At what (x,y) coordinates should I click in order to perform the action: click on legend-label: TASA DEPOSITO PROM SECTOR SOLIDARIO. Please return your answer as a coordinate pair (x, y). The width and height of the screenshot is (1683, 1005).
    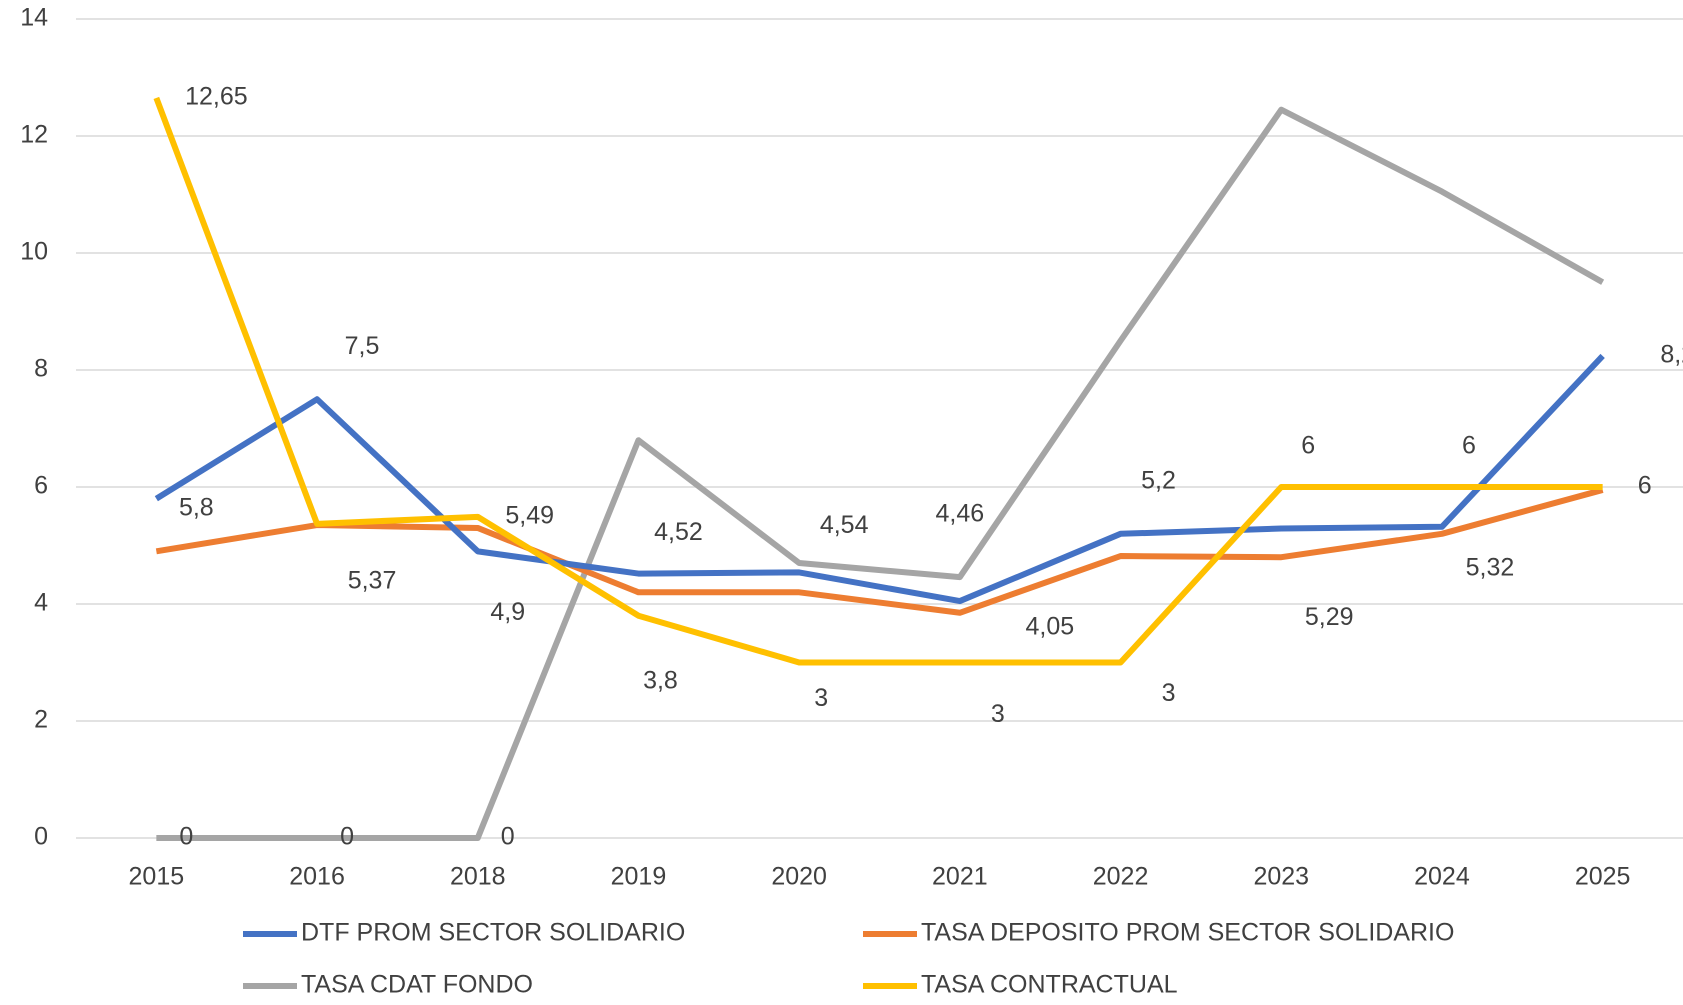
    Looking at the image, I should click on (1187, 933).